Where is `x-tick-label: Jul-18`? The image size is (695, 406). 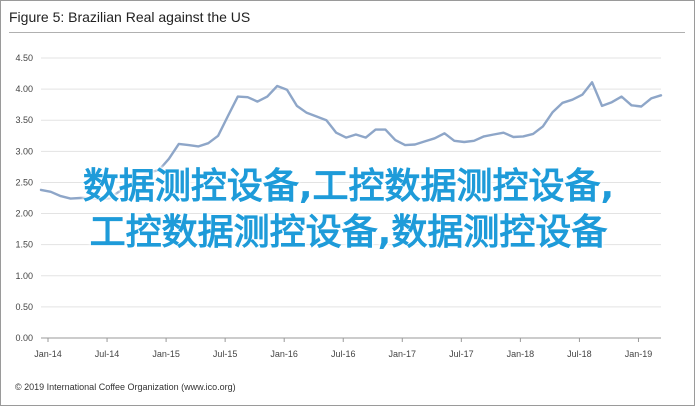
x-tick-label: Jul-18 is located at coordinates (579, 354).